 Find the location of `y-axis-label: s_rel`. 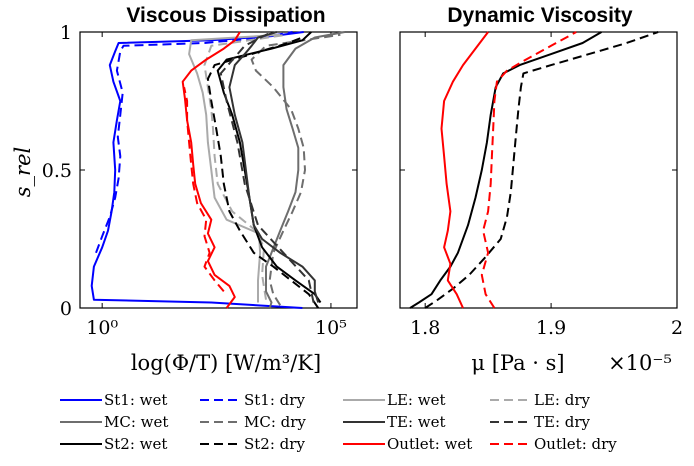

y-axis-label: s_rel is located at coordinates (23, 172).